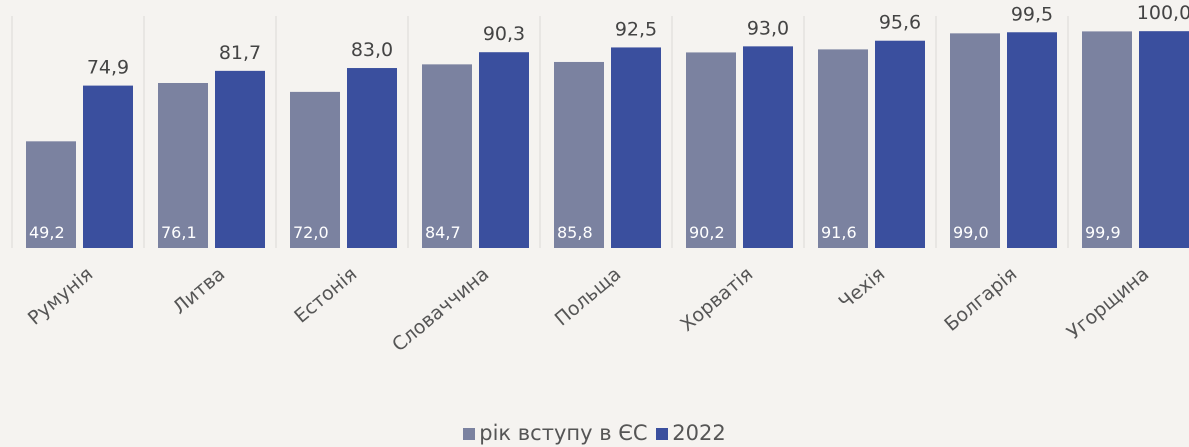 This screenshot has height=447, width=1189. What do you see at coordinates (443, 232) in the screenshot?
I see `data-label-accession-year: 84,7` at bounding box center [443, 232].